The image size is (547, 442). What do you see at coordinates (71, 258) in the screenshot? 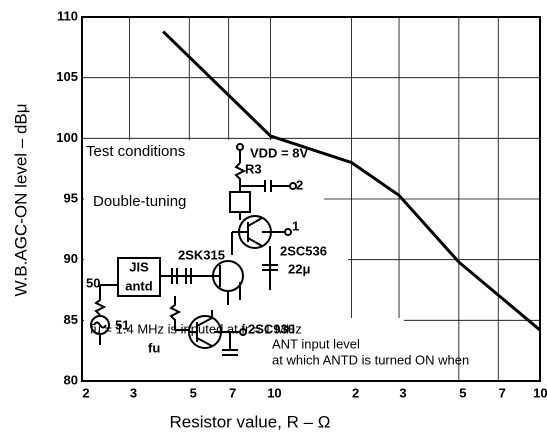
I see `y-tick-label: 90` at bounding box center [71, 258].